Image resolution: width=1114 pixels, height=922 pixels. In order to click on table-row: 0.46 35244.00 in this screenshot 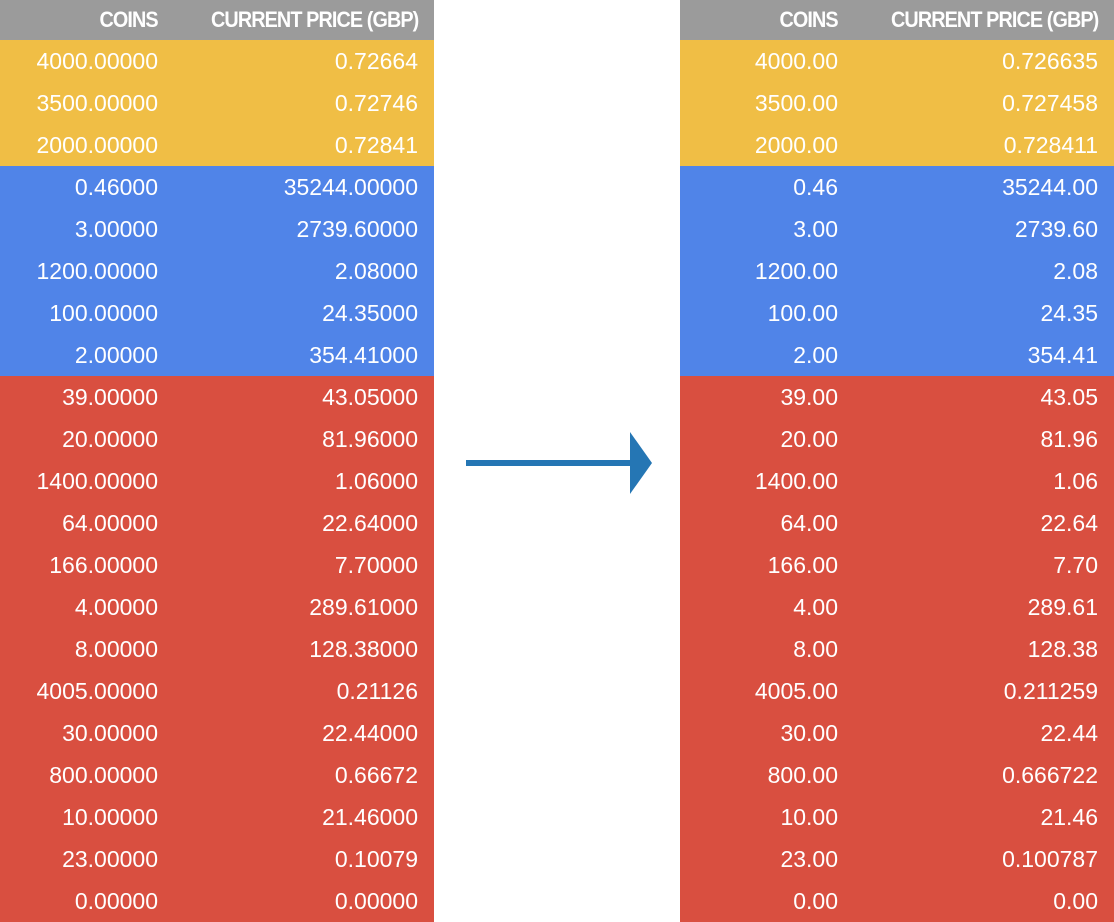, I will do `click(897, 187)`.